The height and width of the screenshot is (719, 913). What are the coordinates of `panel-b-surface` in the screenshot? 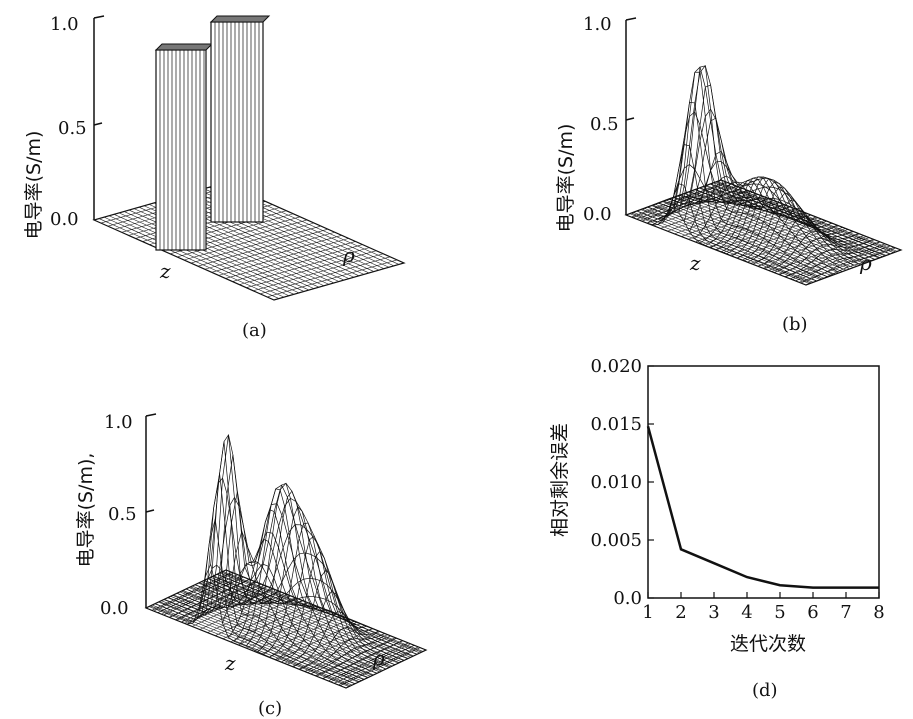 It's located at (763, 175).